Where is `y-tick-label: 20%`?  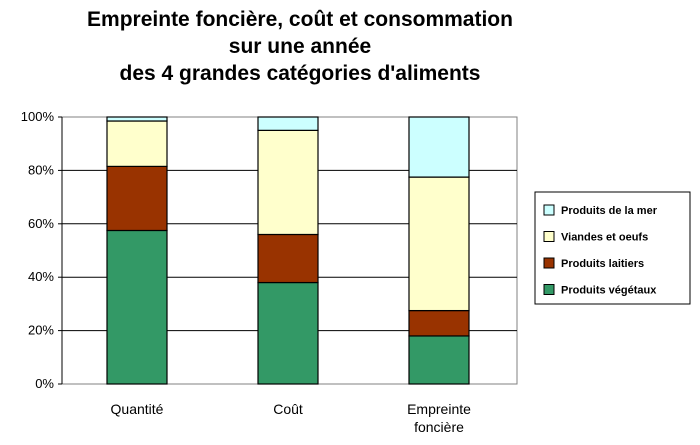
y-tick-label: 20% is located at coordinates (41, 330).